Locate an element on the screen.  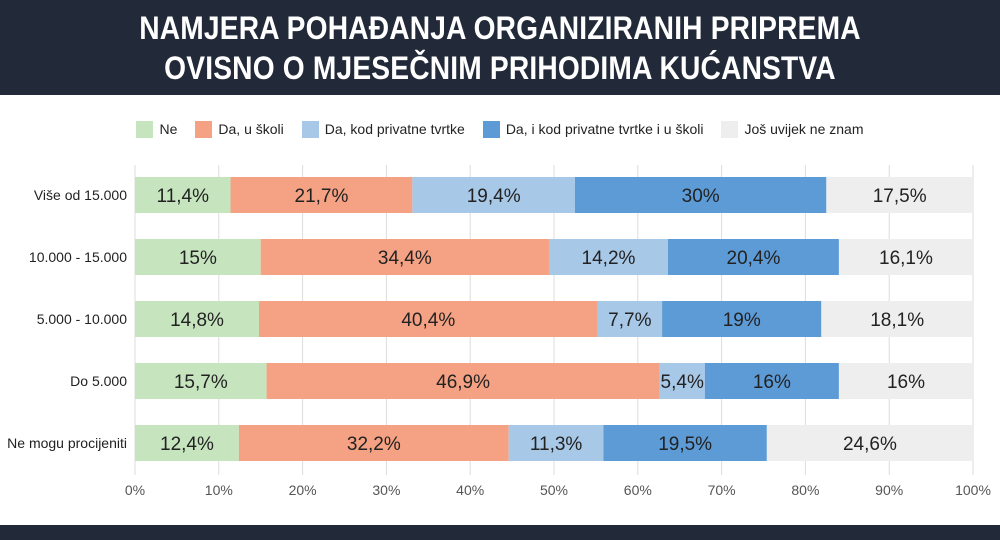
legend-item: Ne is located at coordinates (157, 129).